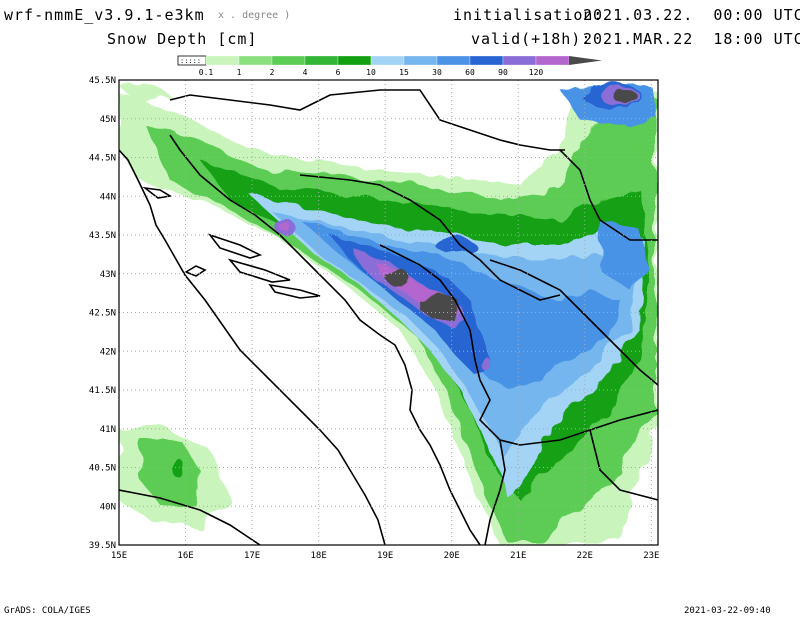  I want to click on lon-label: 17E, so click(252, 556).